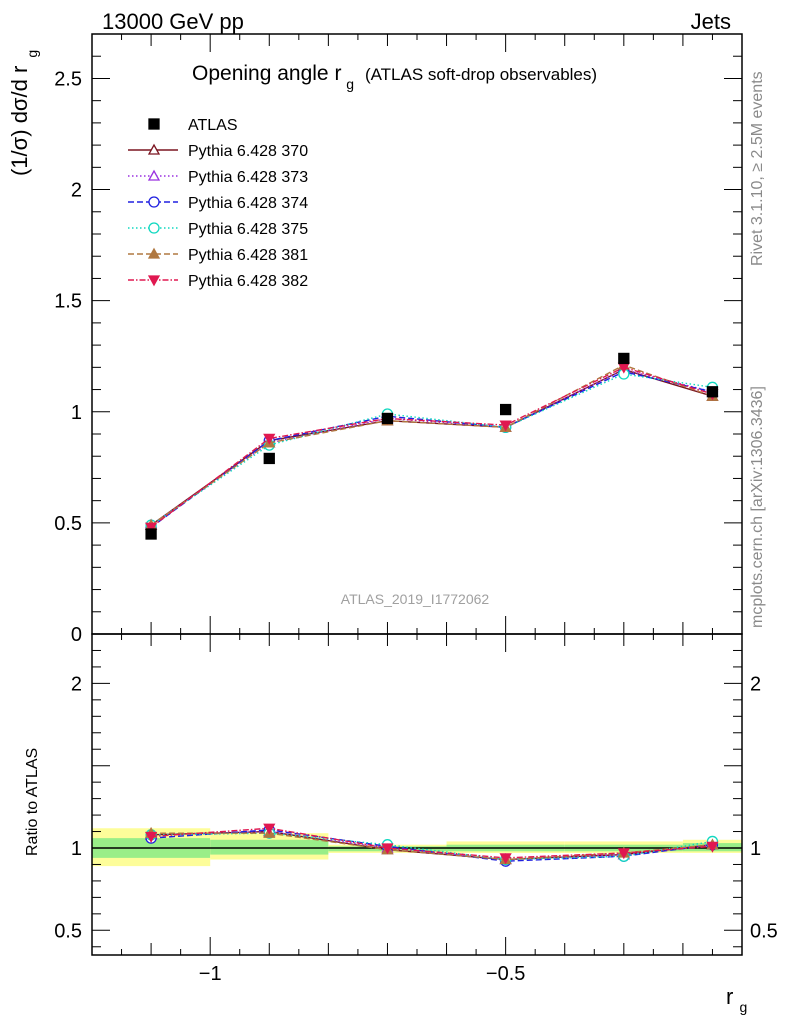 This screenshot has height=1024, width=786. I want to click on ratio-series-line, so click(432, 846).